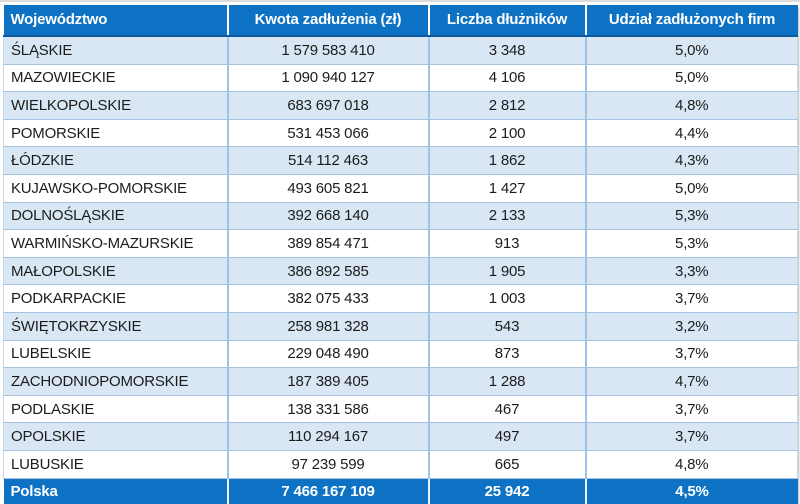 The height and width of the screenshot is (504, 800). I want to click on table-row: OPOLSKIE 110 294 167 497 3,7%, so click(400, 436).